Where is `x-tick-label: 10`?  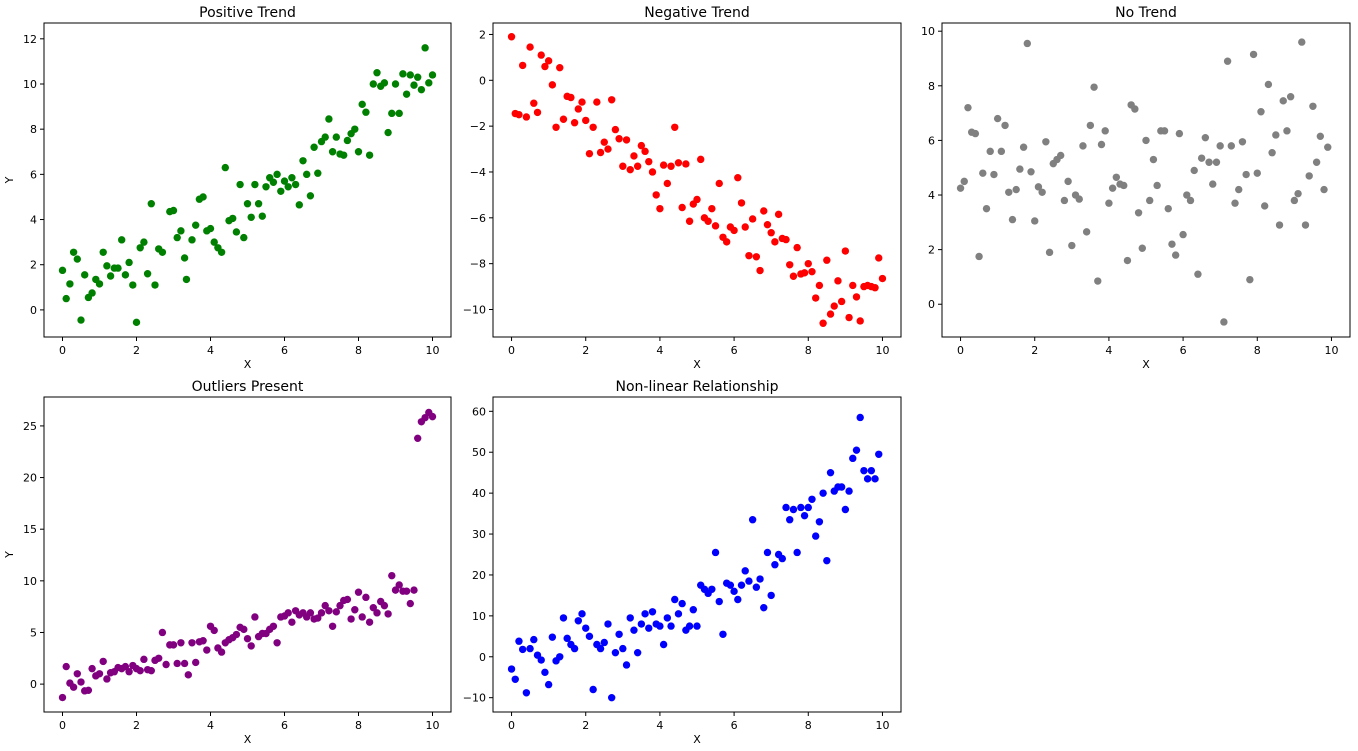
x-tick-label: 10 is located at coordinates (882, 725).